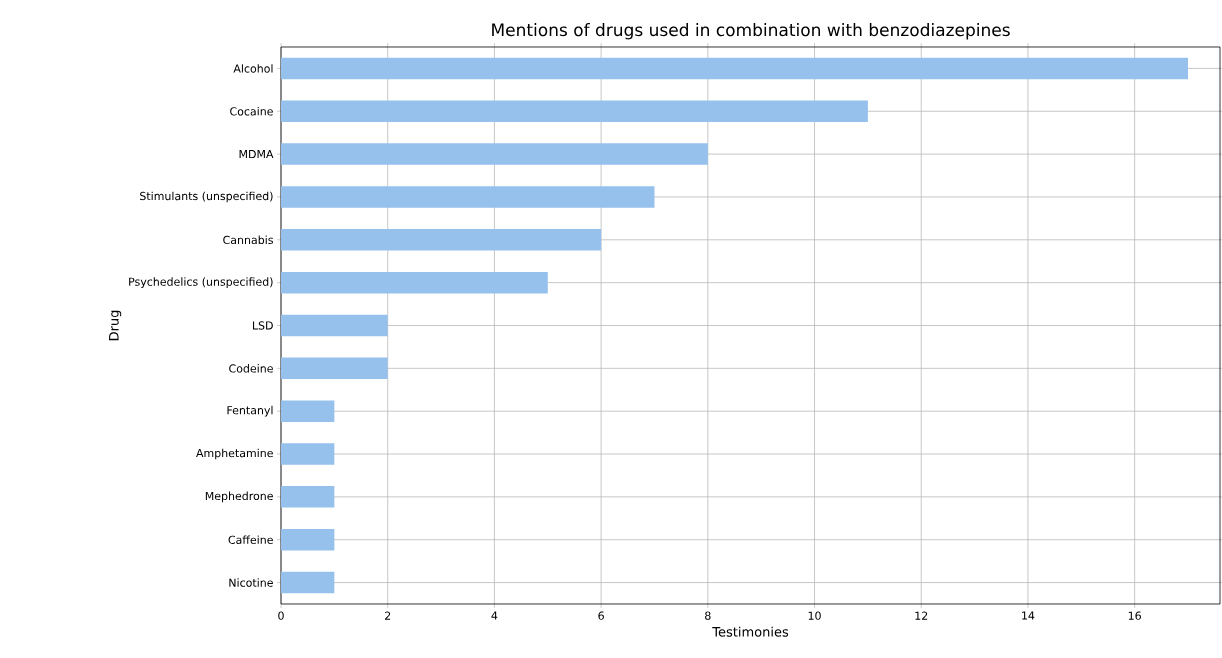 This screenshot has height=658, width=1222. Describe the element at coordinates (256, 154) in the screenshot. I see `y-tick-label: MDMA` at that location.